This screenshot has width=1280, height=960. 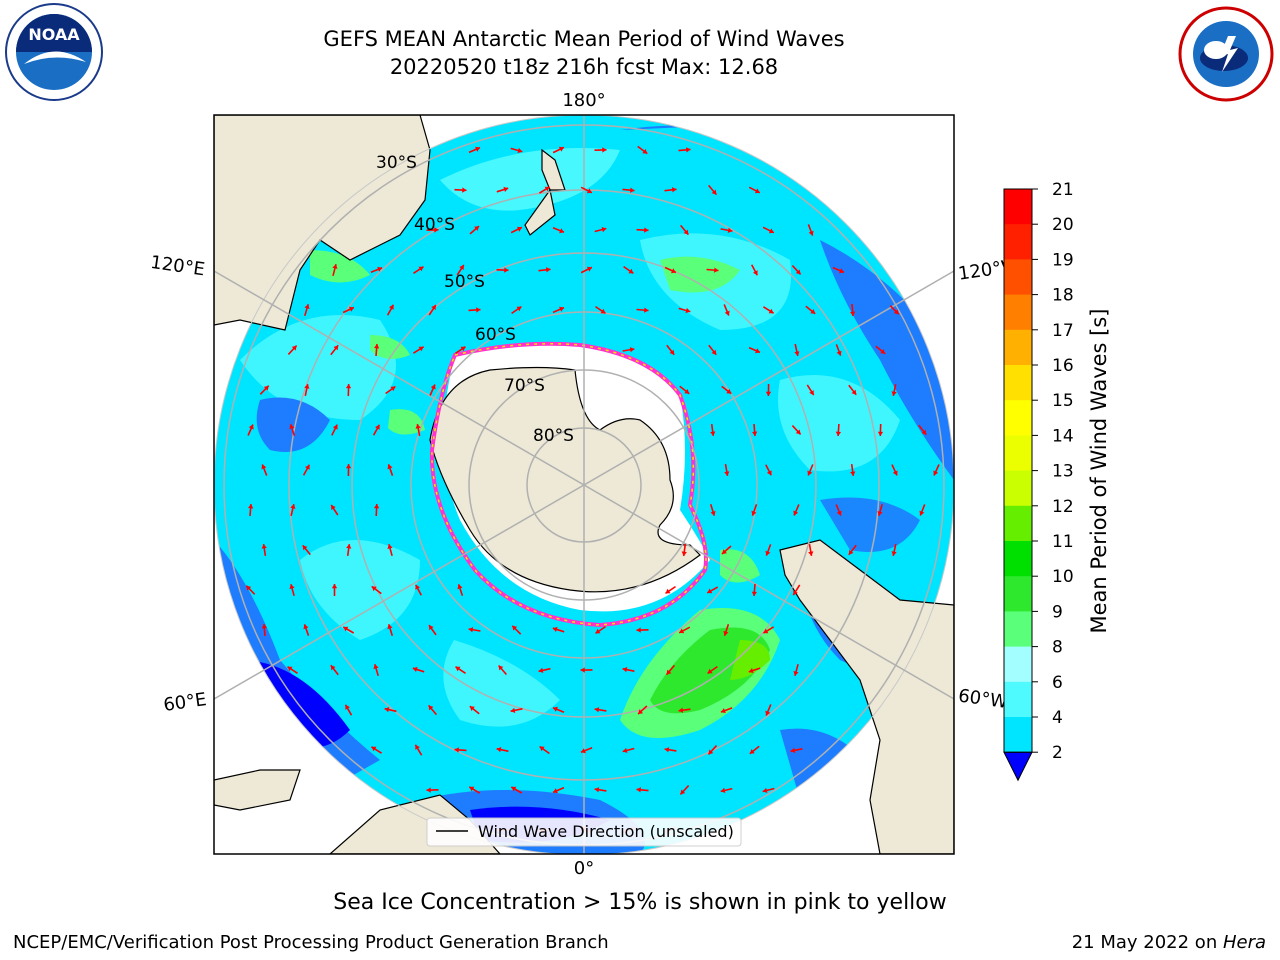 I want to click on colorbar-tick-label: 18, so click(x=1063, y=296).